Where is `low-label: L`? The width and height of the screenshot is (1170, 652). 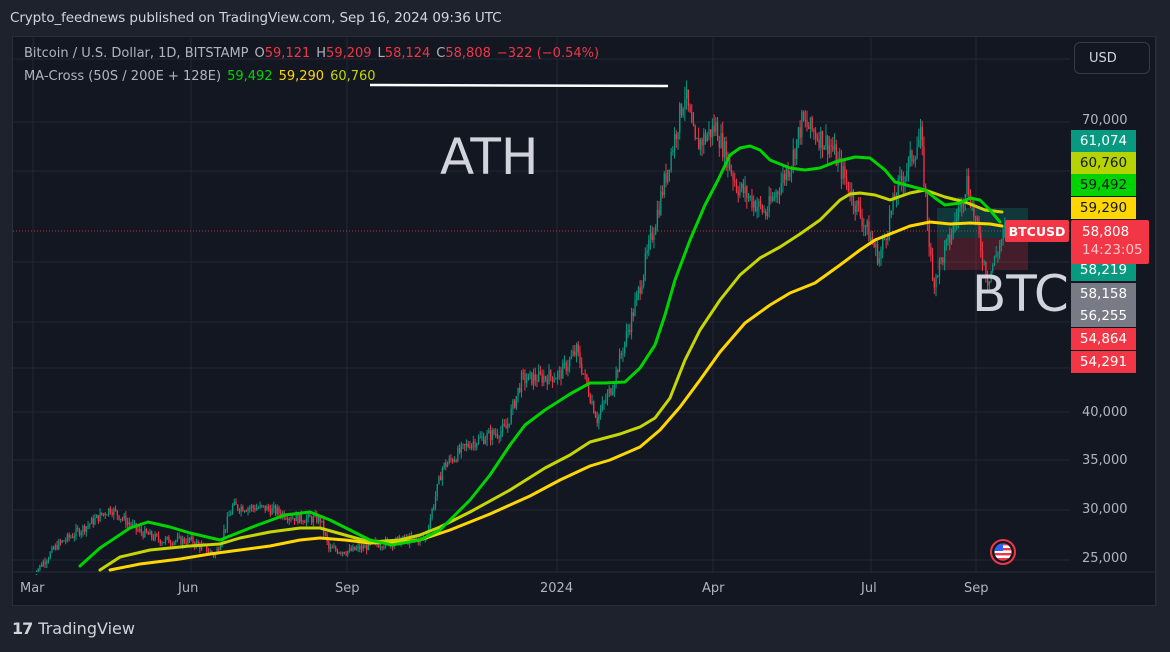 low-label: L is located at coordinates (381, 53).